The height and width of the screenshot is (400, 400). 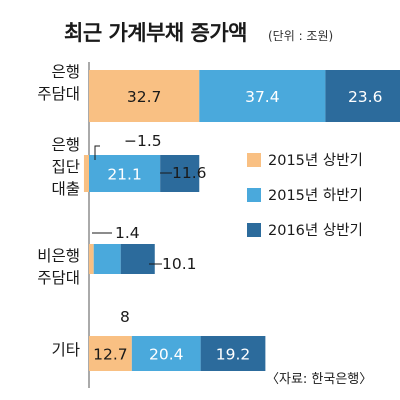 What do you see at coordinates (58, 256) in the screenshot?
I see `category-label: 비은행` at bounding box center [58, 256].